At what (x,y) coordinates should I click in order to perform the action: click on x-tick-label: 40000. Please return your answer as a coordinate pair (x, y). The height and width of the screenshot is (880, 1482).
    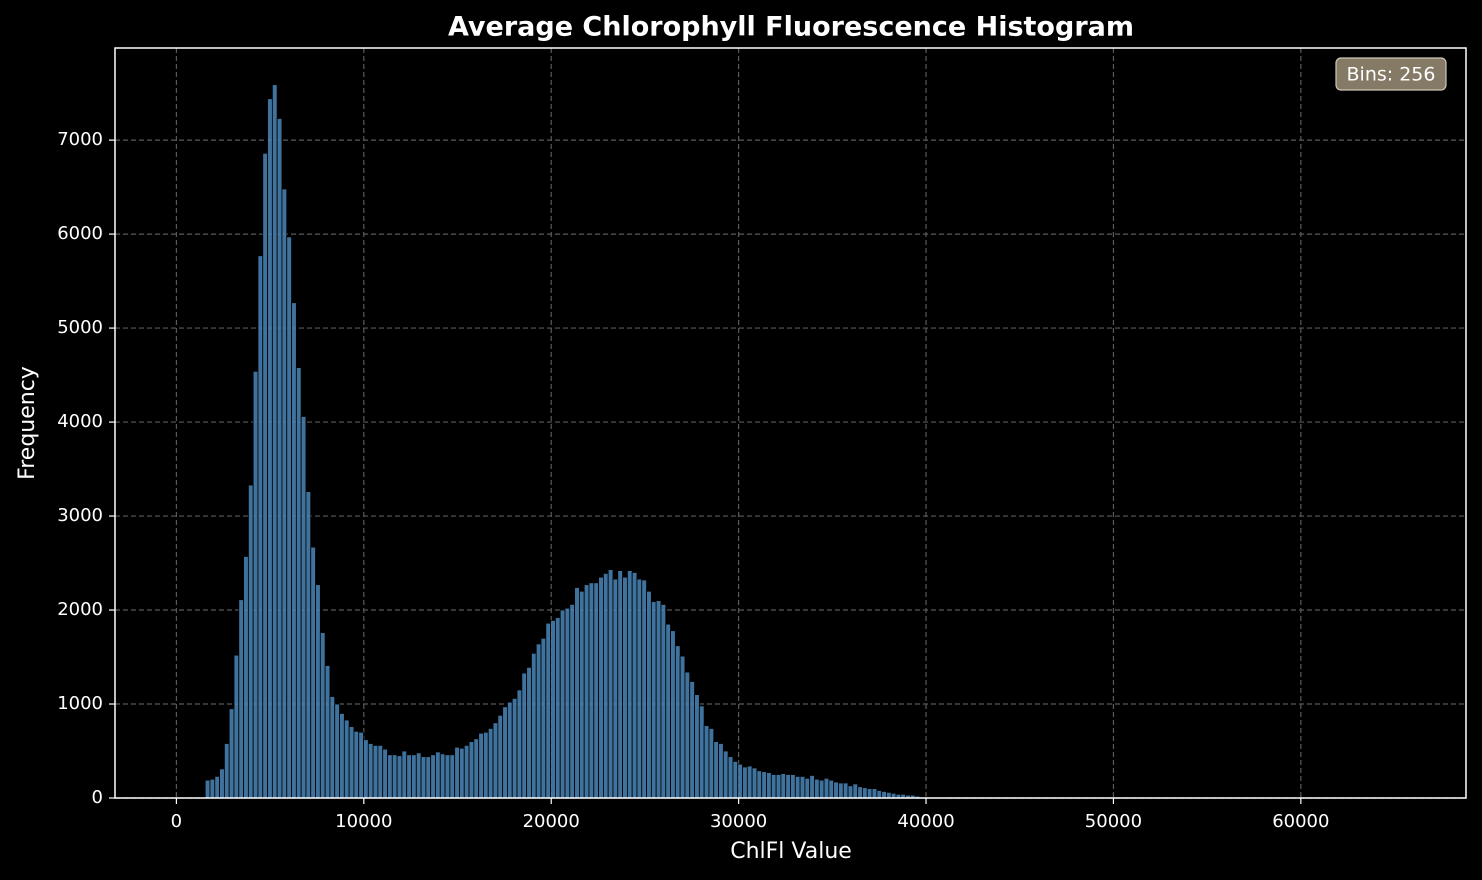
    Looking at the image, I should click on (925, 821).